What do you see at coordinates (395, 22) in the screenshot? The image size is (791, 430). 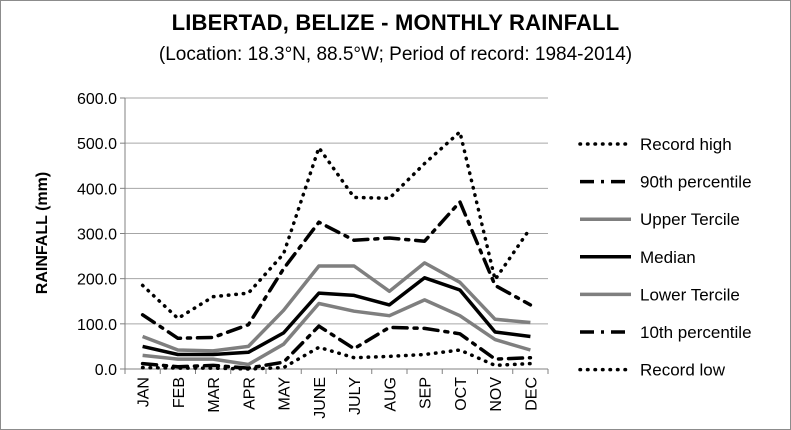 I see `chart-title: LIBERTAD, BELIZE - MONTHLY RAINFALL` at bounding box center [395, 22].